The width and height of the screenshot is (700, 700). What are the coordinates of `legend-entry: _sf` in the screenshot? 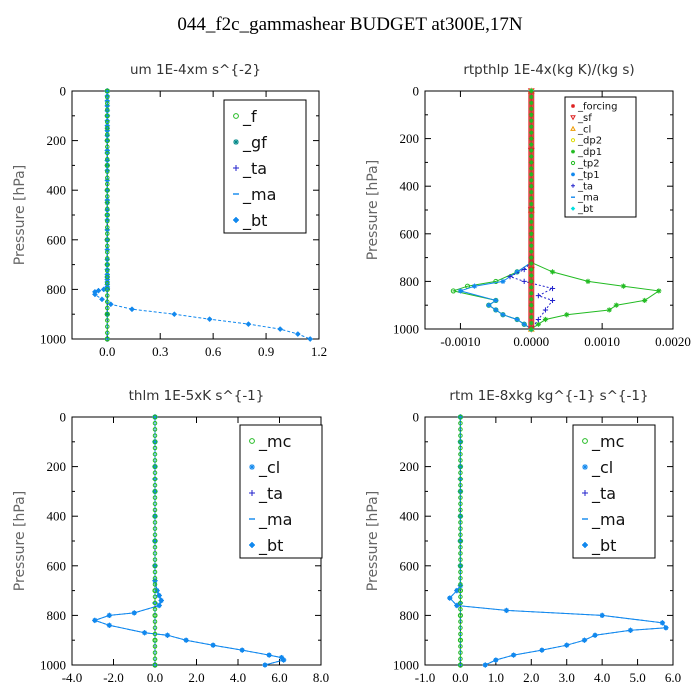 It's located at (584, 118).